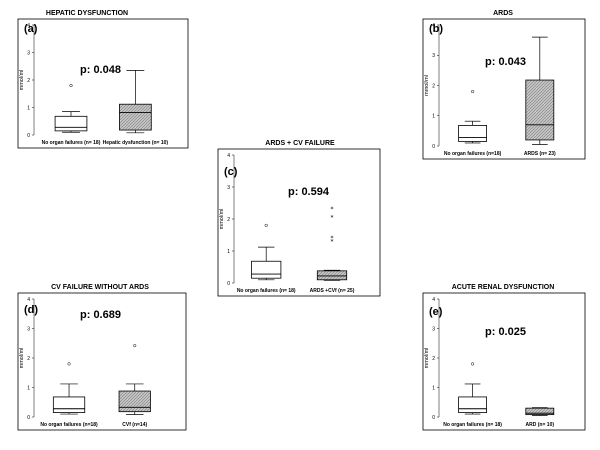 This screenshot has height=450, width=600. Describe the element at coordinates (134, 425) in the screenshot. I see `category-label: CVf (n=14)` at that location.